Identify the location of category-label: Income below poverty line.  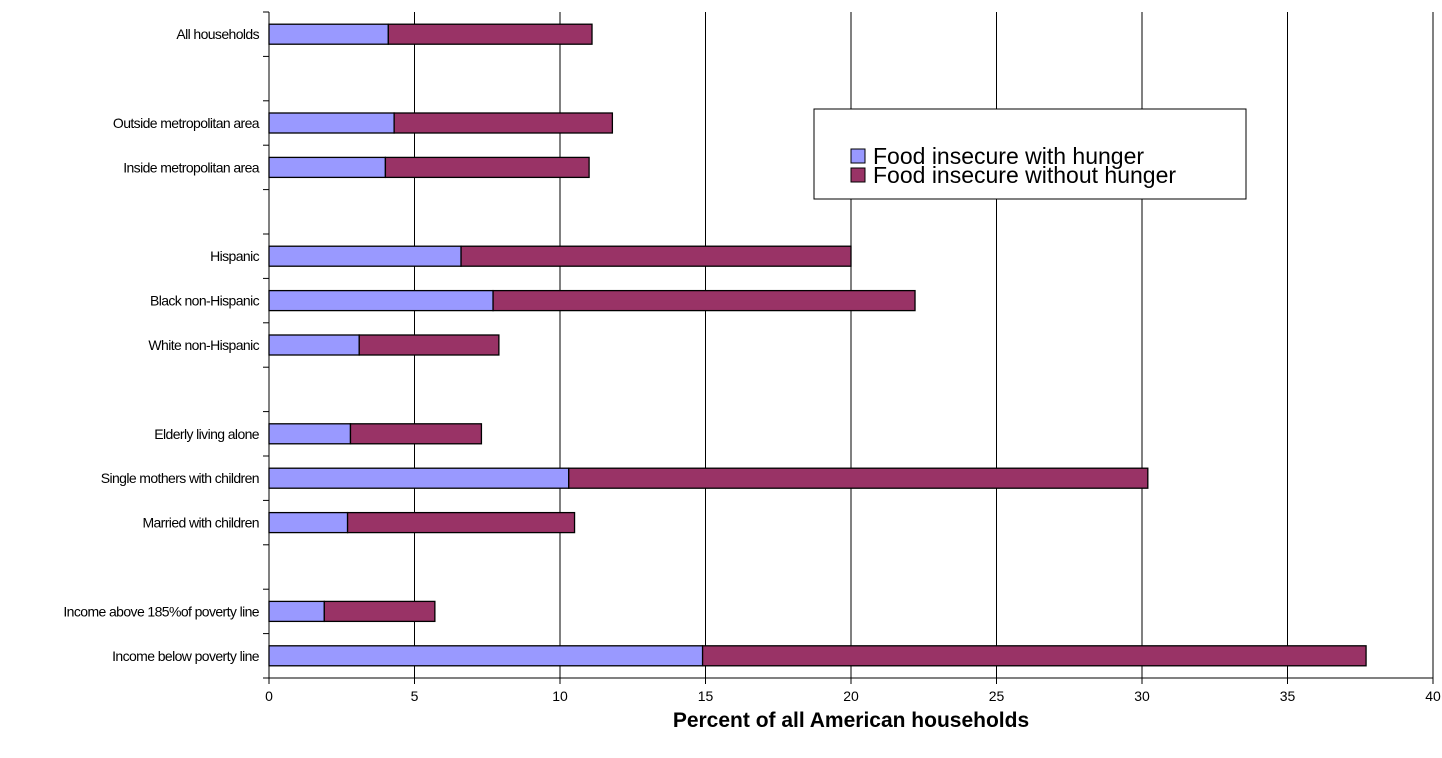
(186, 656).